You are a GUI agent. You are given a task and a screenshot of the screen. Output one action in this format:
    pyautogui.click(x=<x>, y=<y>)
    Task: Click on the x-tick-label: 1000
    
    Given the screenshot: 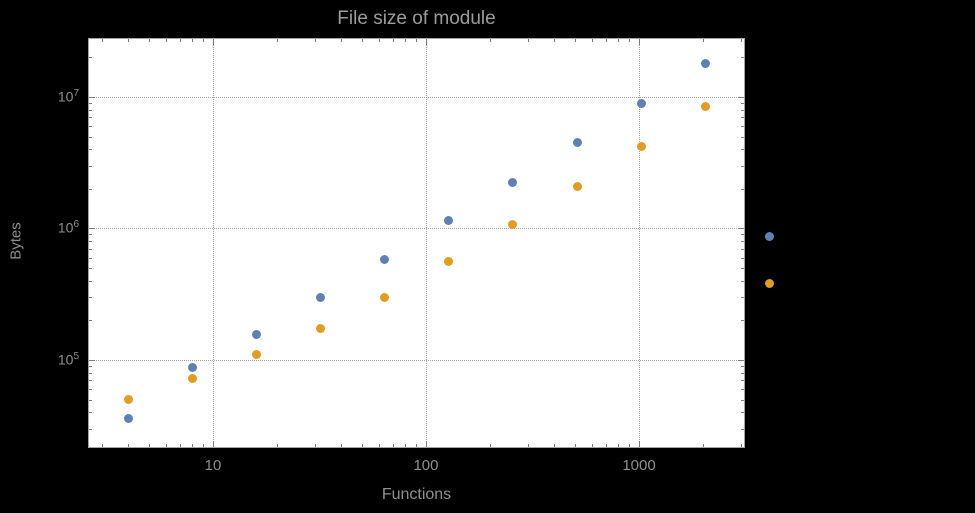 What is the action you would take?
    pyautogui.click(x=639, y=465)
    